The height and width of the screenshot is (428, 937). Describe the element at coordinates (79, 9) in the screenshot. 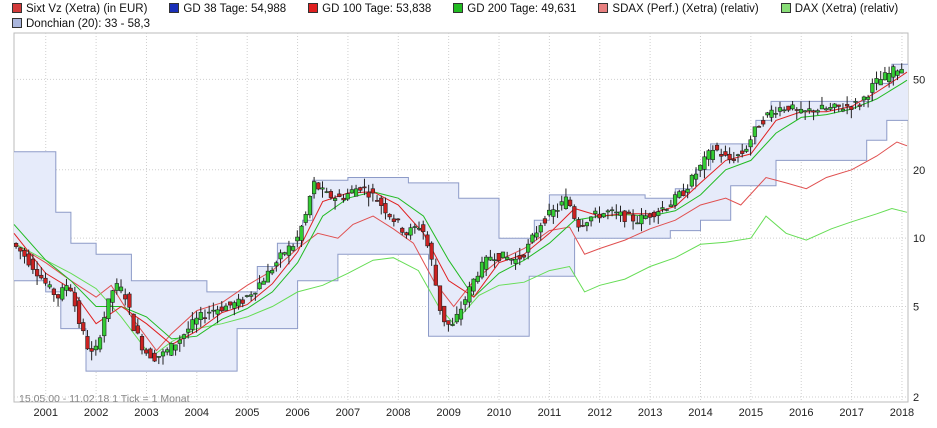

I see `legend-item-sixt: Sixt Vz (Xetra) (in EUR)` at that location.